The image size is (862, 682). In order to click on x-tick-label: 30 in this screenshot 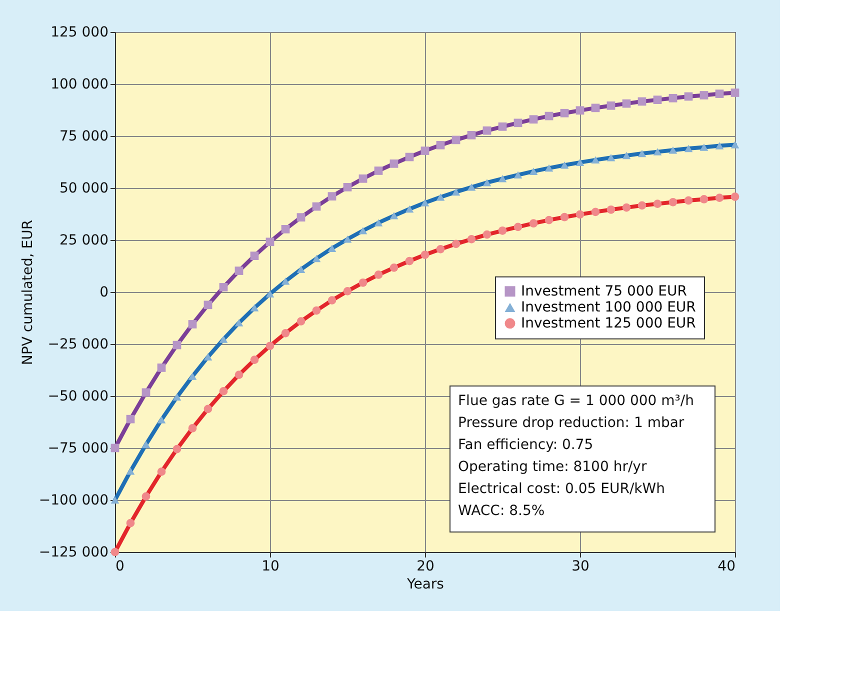, I will do `click(581, 566)`.